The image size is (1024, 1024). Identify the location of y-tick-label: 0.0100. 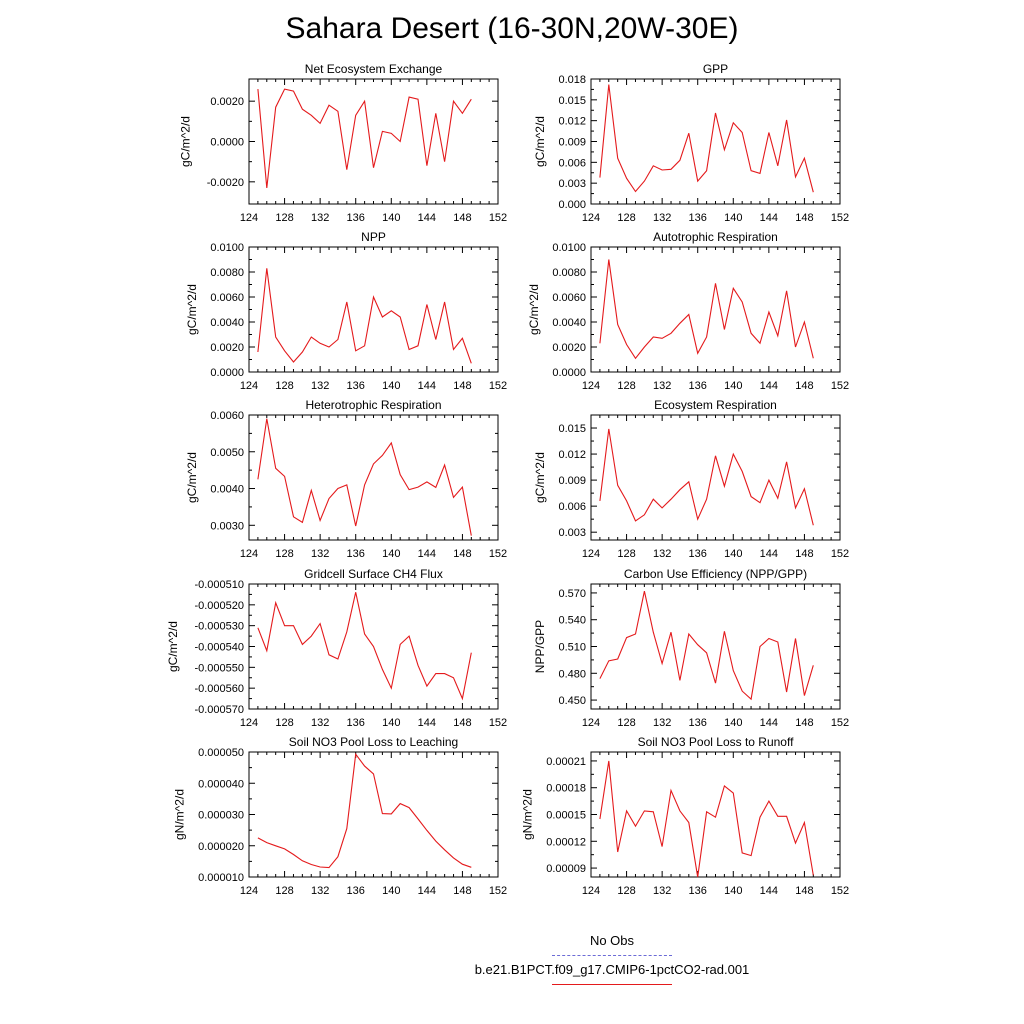
(569, 248).